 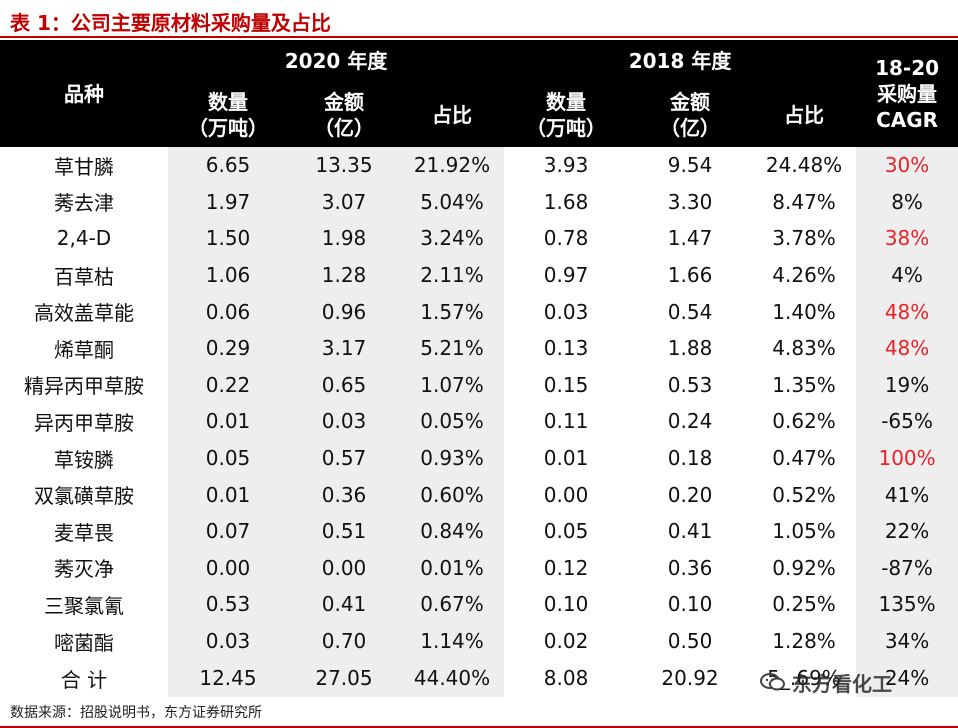 I want to click on cell-a20: 0.41, so click(x=344, y=604).